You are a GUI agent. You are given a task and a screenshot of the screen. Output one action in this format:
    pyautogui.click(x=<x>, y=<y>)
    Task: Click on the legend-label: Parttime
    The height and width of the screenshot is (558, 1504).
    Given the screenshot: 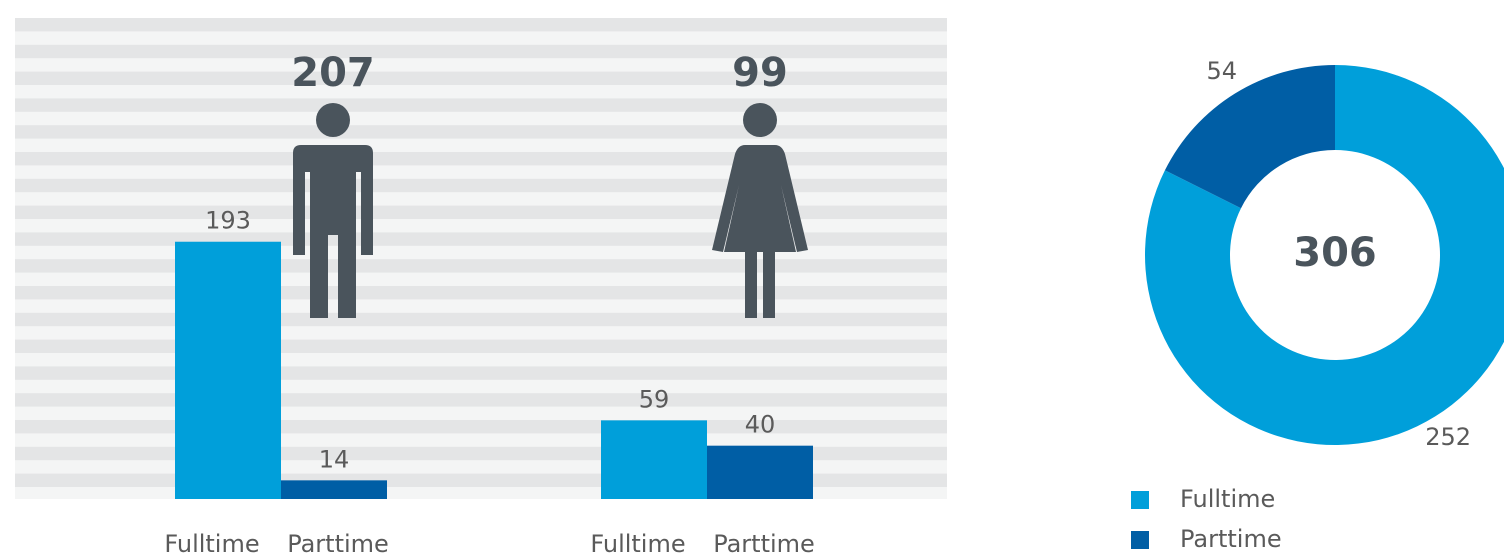 What is the action you would take?
    pyautogui.click(x=1231, y=539)
    